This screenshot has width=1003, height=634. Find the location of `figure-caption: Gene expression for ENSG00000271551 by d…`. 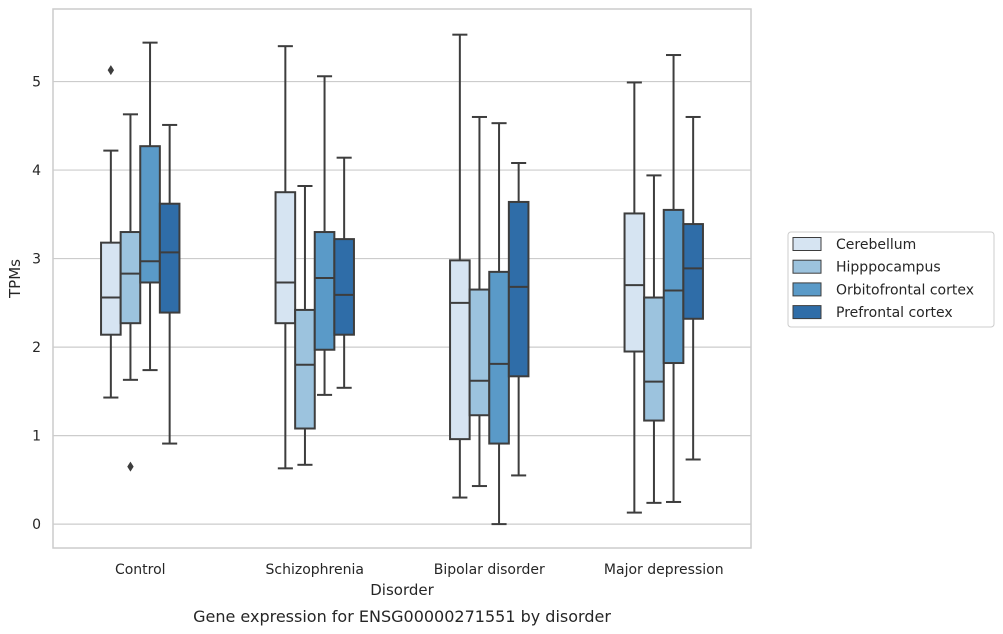

figure-caption: Gene expression for ENSG00000271551 by d… is located at coordinates (402, 616).